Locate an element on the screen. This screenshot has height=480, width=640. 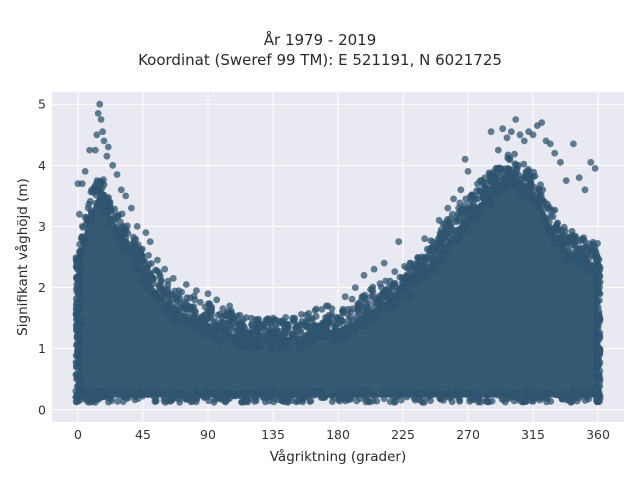
y-tick-label: 1 is located at coordinates (42, 348).